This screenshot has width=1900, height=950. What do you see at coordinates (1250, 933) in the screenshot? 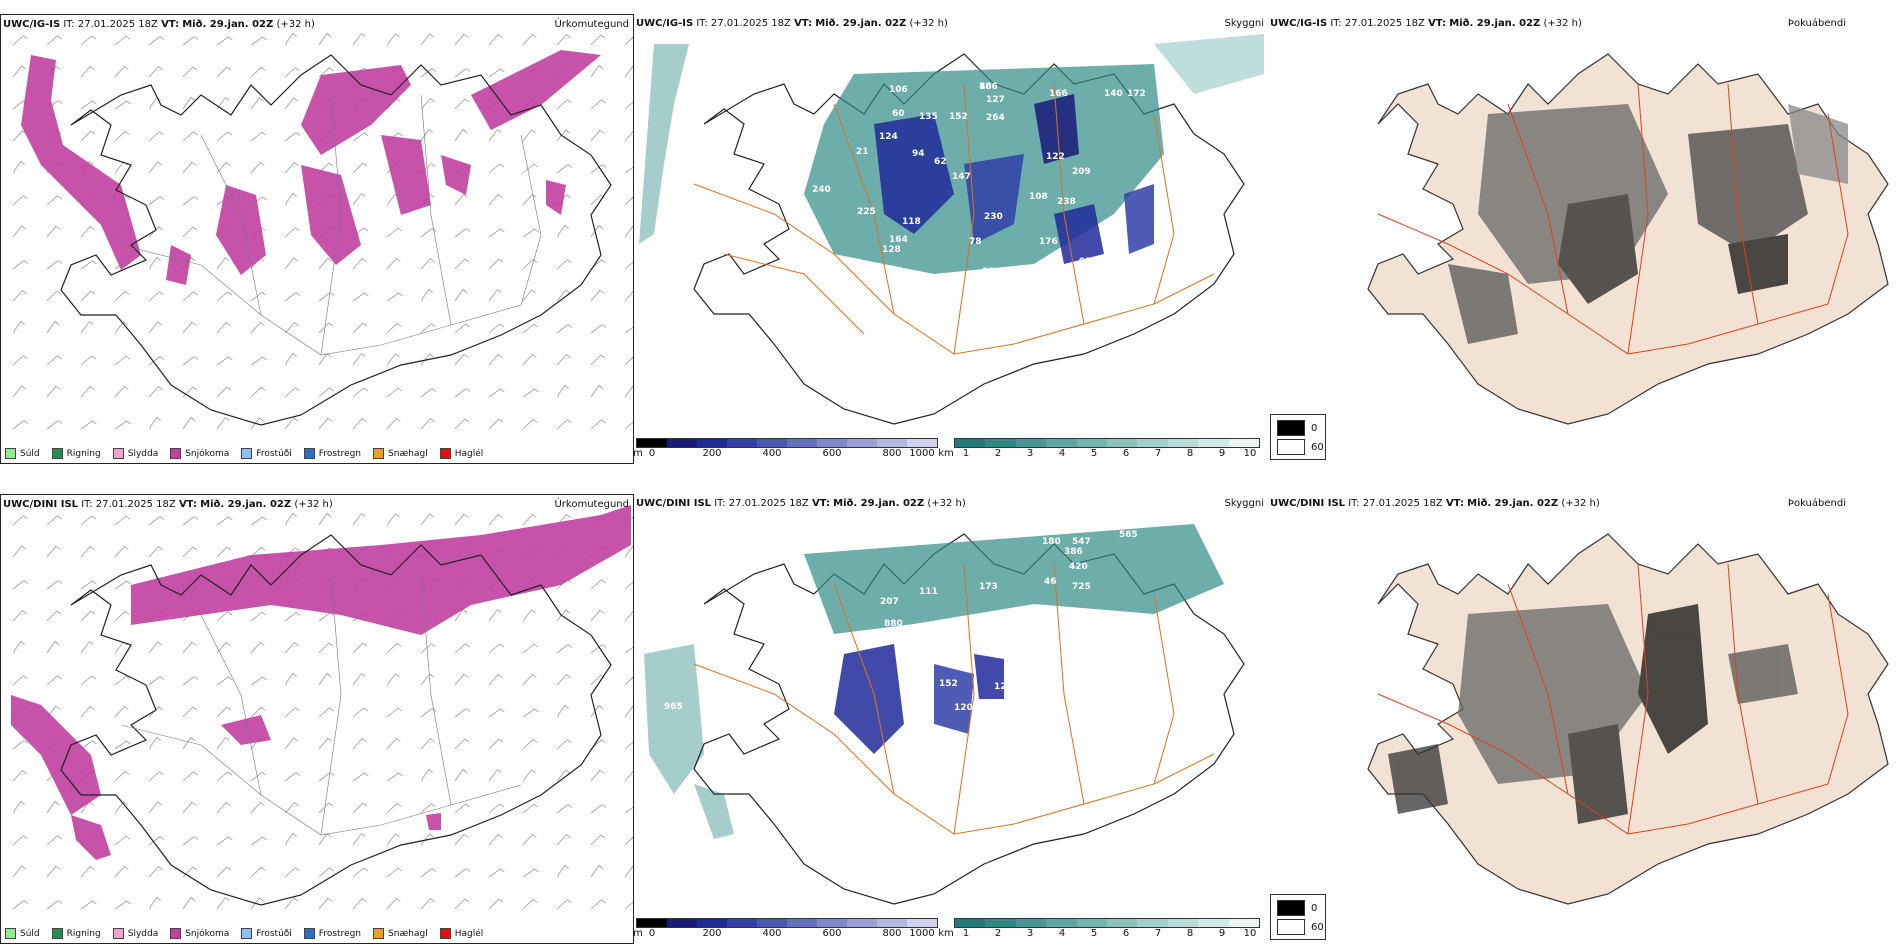
I see `colorbar-tick: 10` at bounding box center [1250, 933].